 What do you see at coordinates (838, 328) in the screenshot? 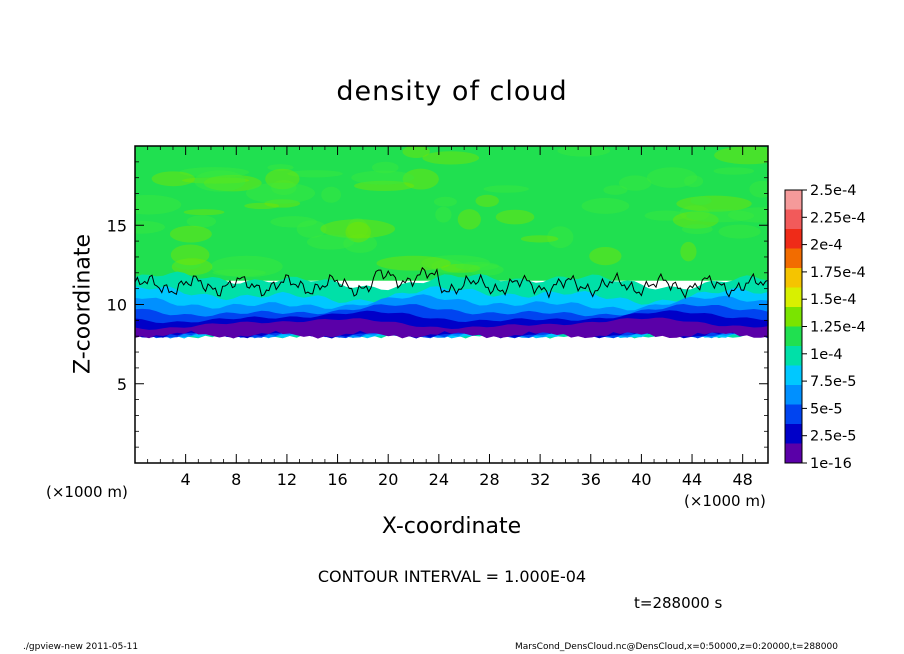
I see `colorbar-label: 1.25e-4` at bounding box center [838, 328].